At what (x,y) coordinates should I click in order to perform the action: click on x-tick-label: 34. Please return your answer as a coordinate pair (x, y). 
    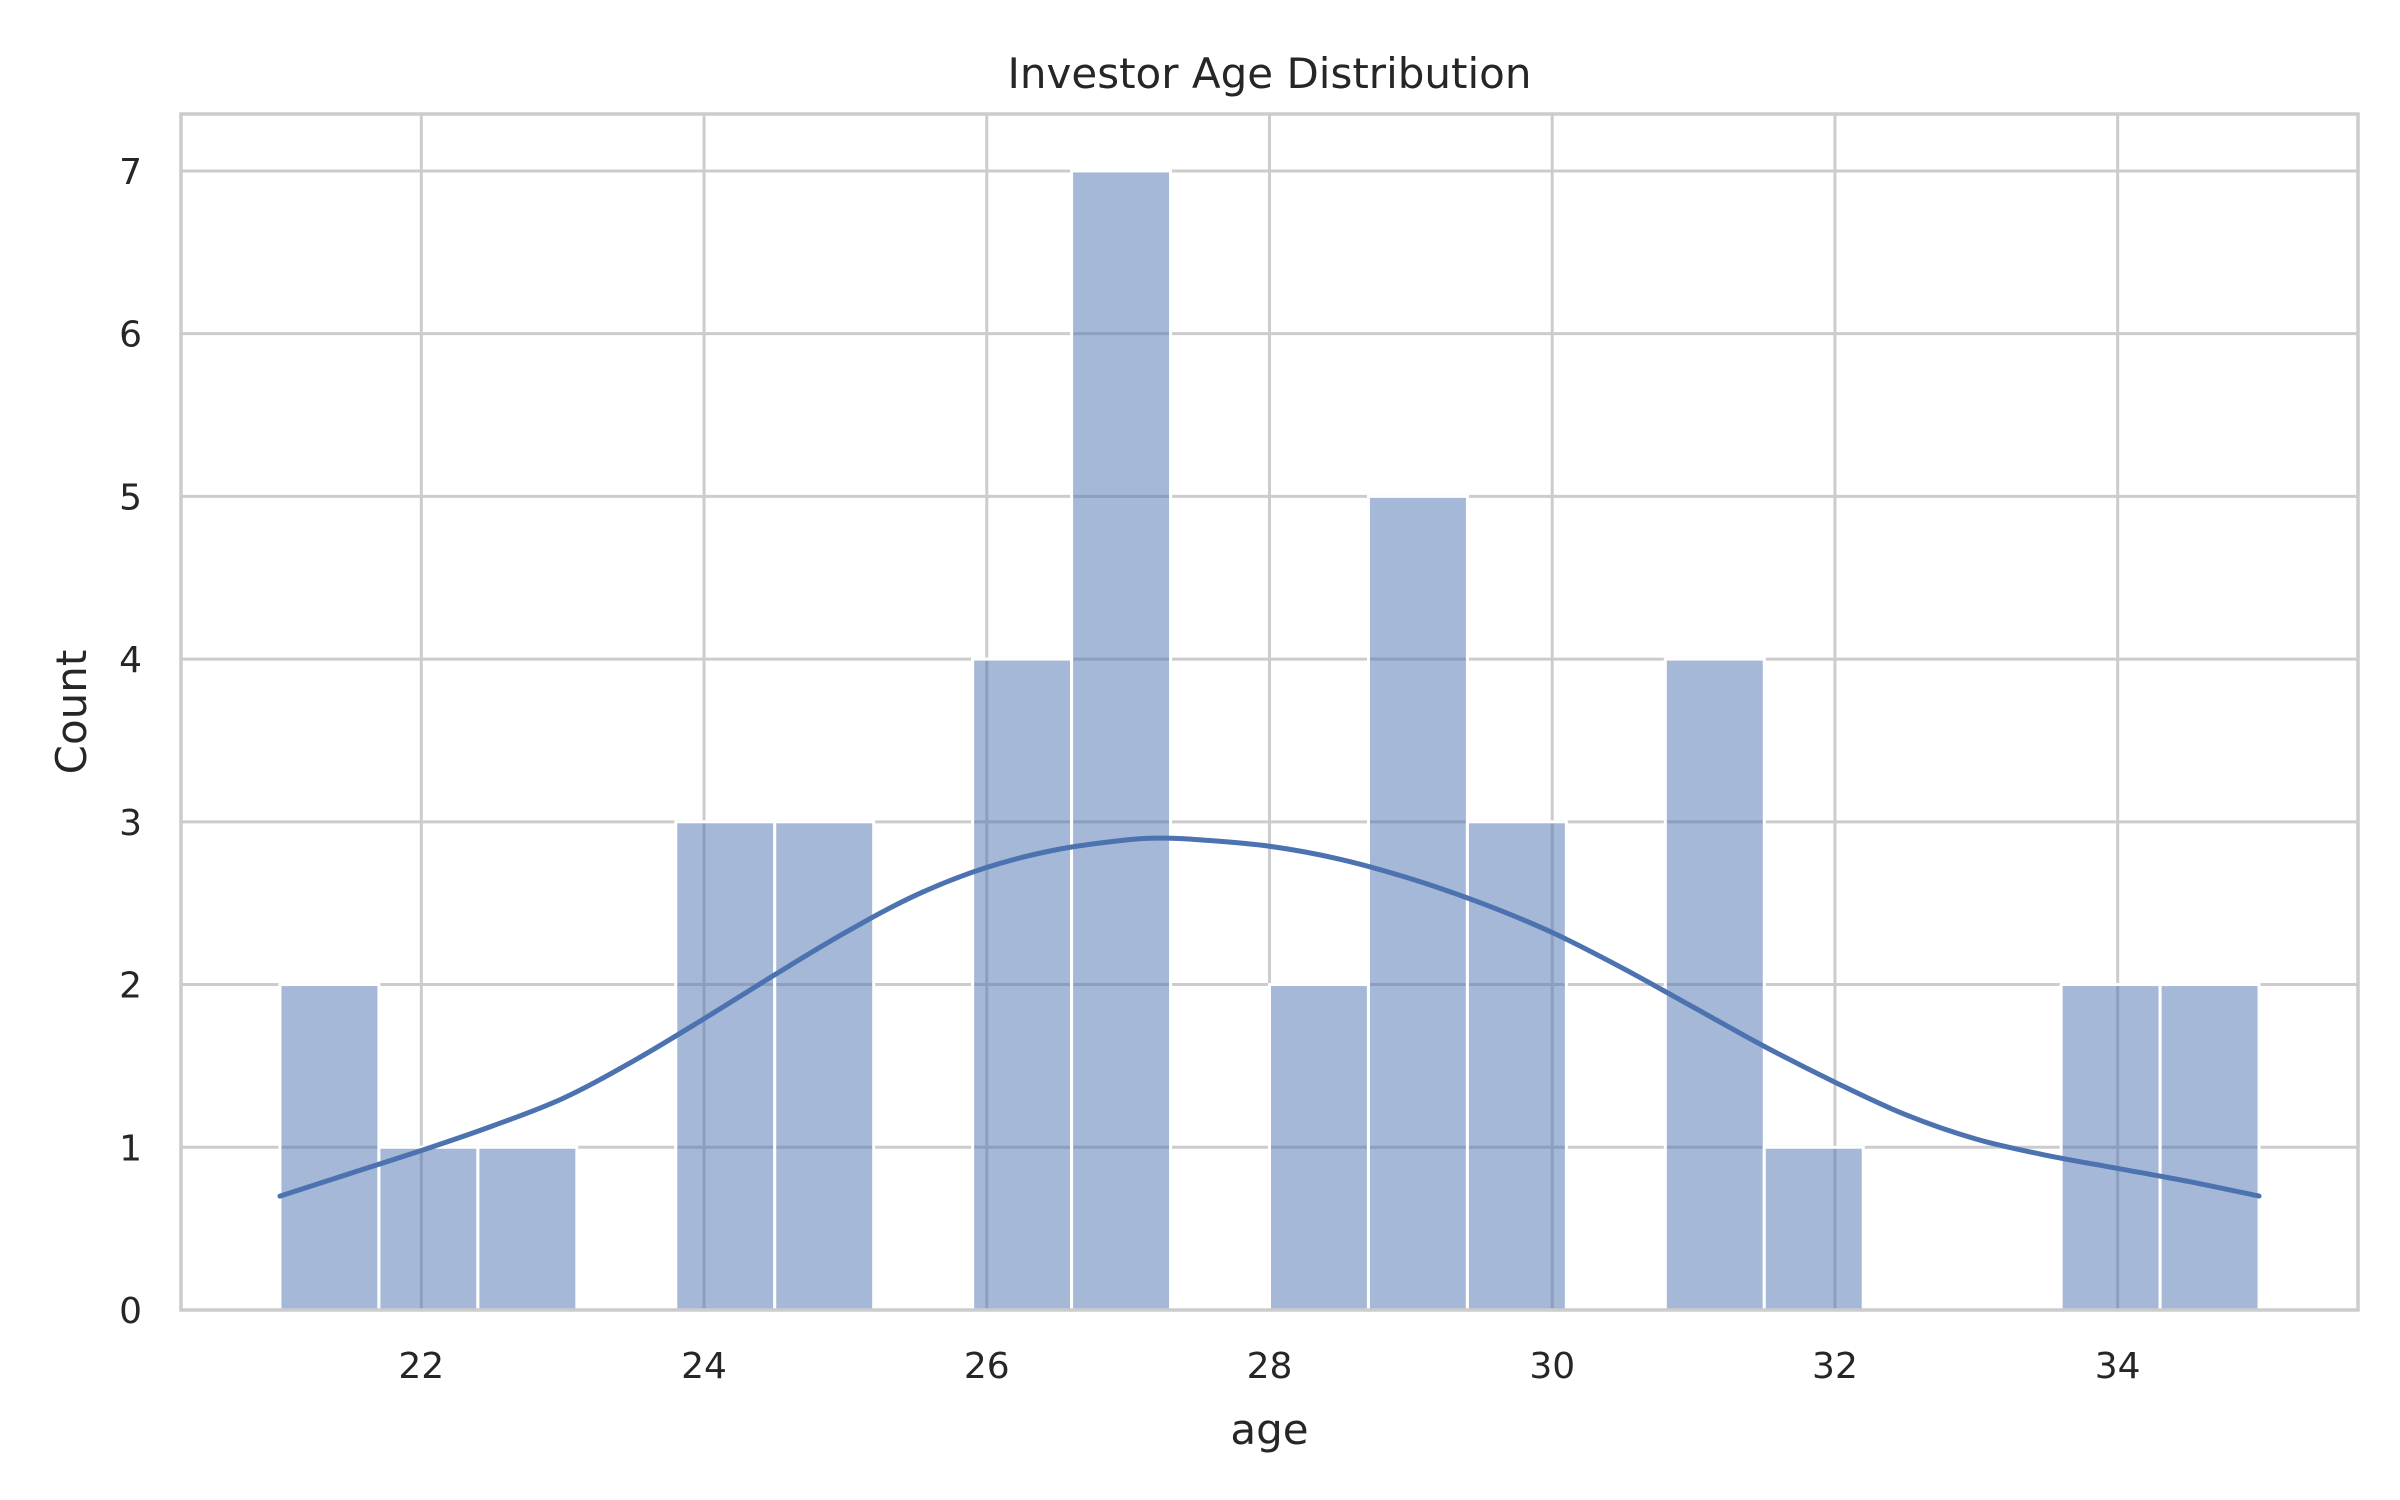
    Looking at the image, I should click on (2118, 1366).